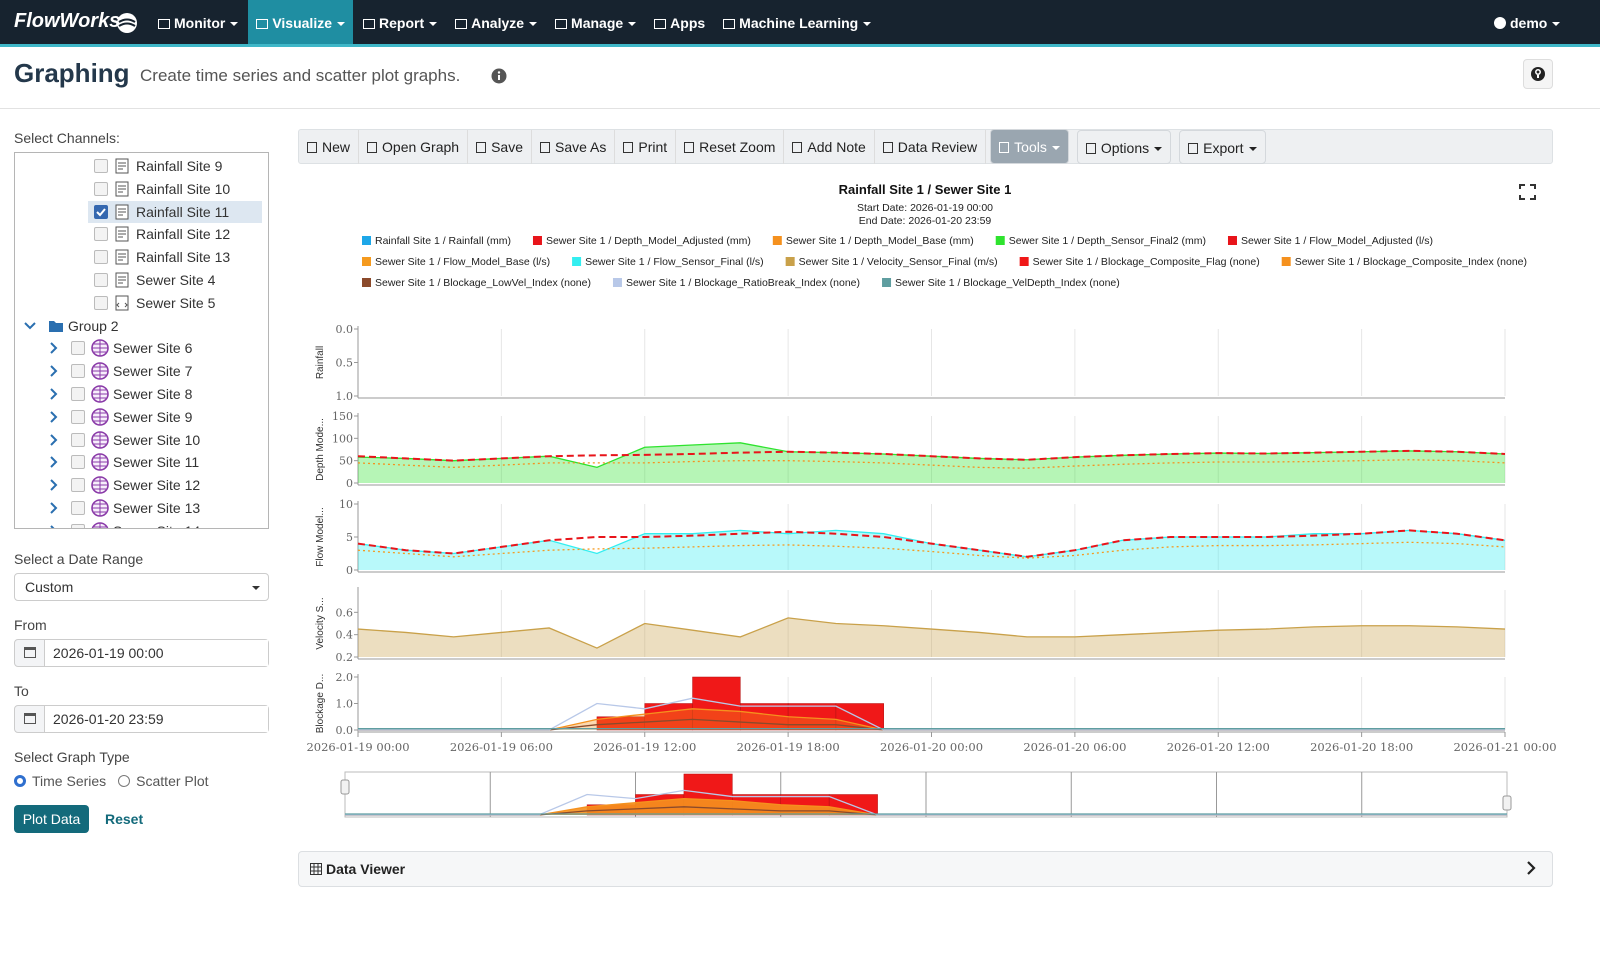 This screenshot has width=1600, height=964. Describe the element at coordinates (1330, 241) in the screenshot. I see `legend-item: Sewer Site 1 / Flow_Model_Adjusted (l/s)` at that location.